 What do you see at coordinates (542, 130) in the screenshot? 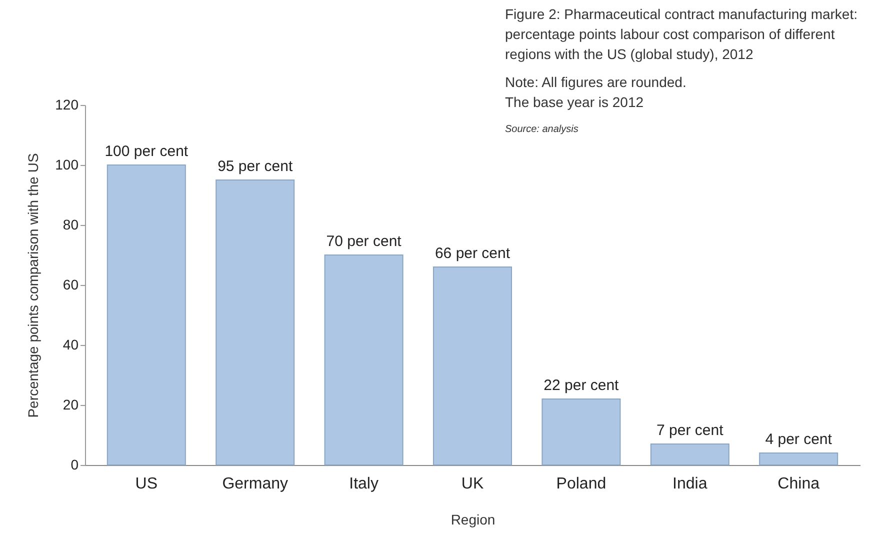
I see `annotation: Source: analysis` at bounding box center [542, 130].